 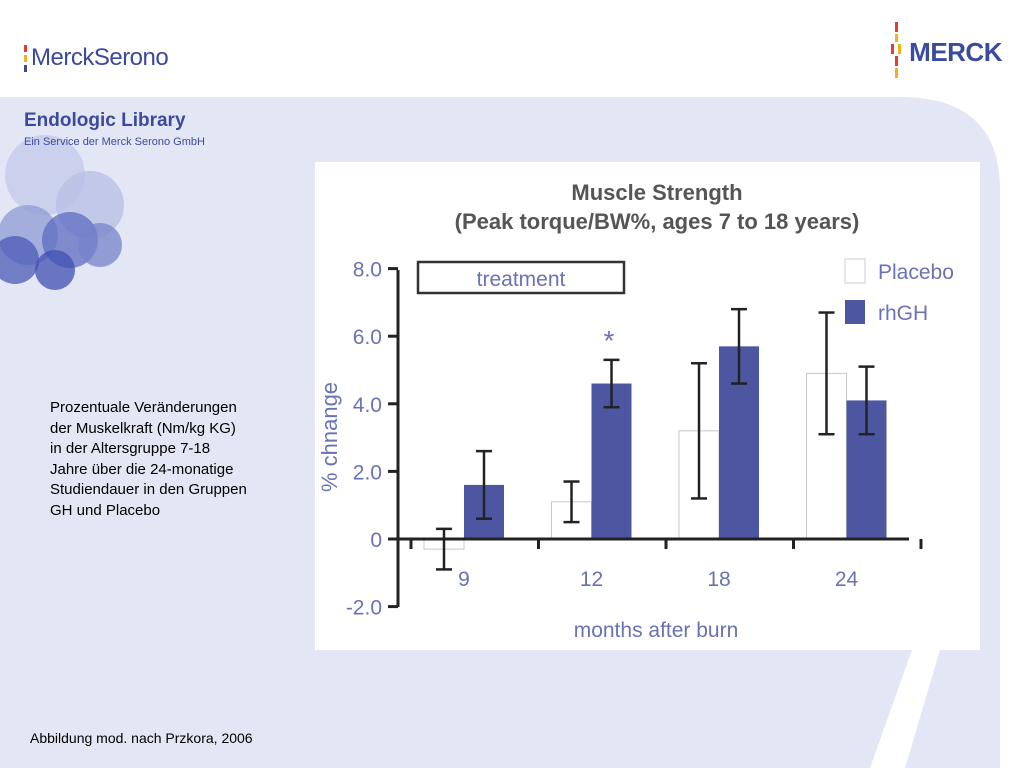 I want to click on y-axis-ticks: -2.0 0 2.0 4.0 6.0 8.0, so click(x=372, y=439).